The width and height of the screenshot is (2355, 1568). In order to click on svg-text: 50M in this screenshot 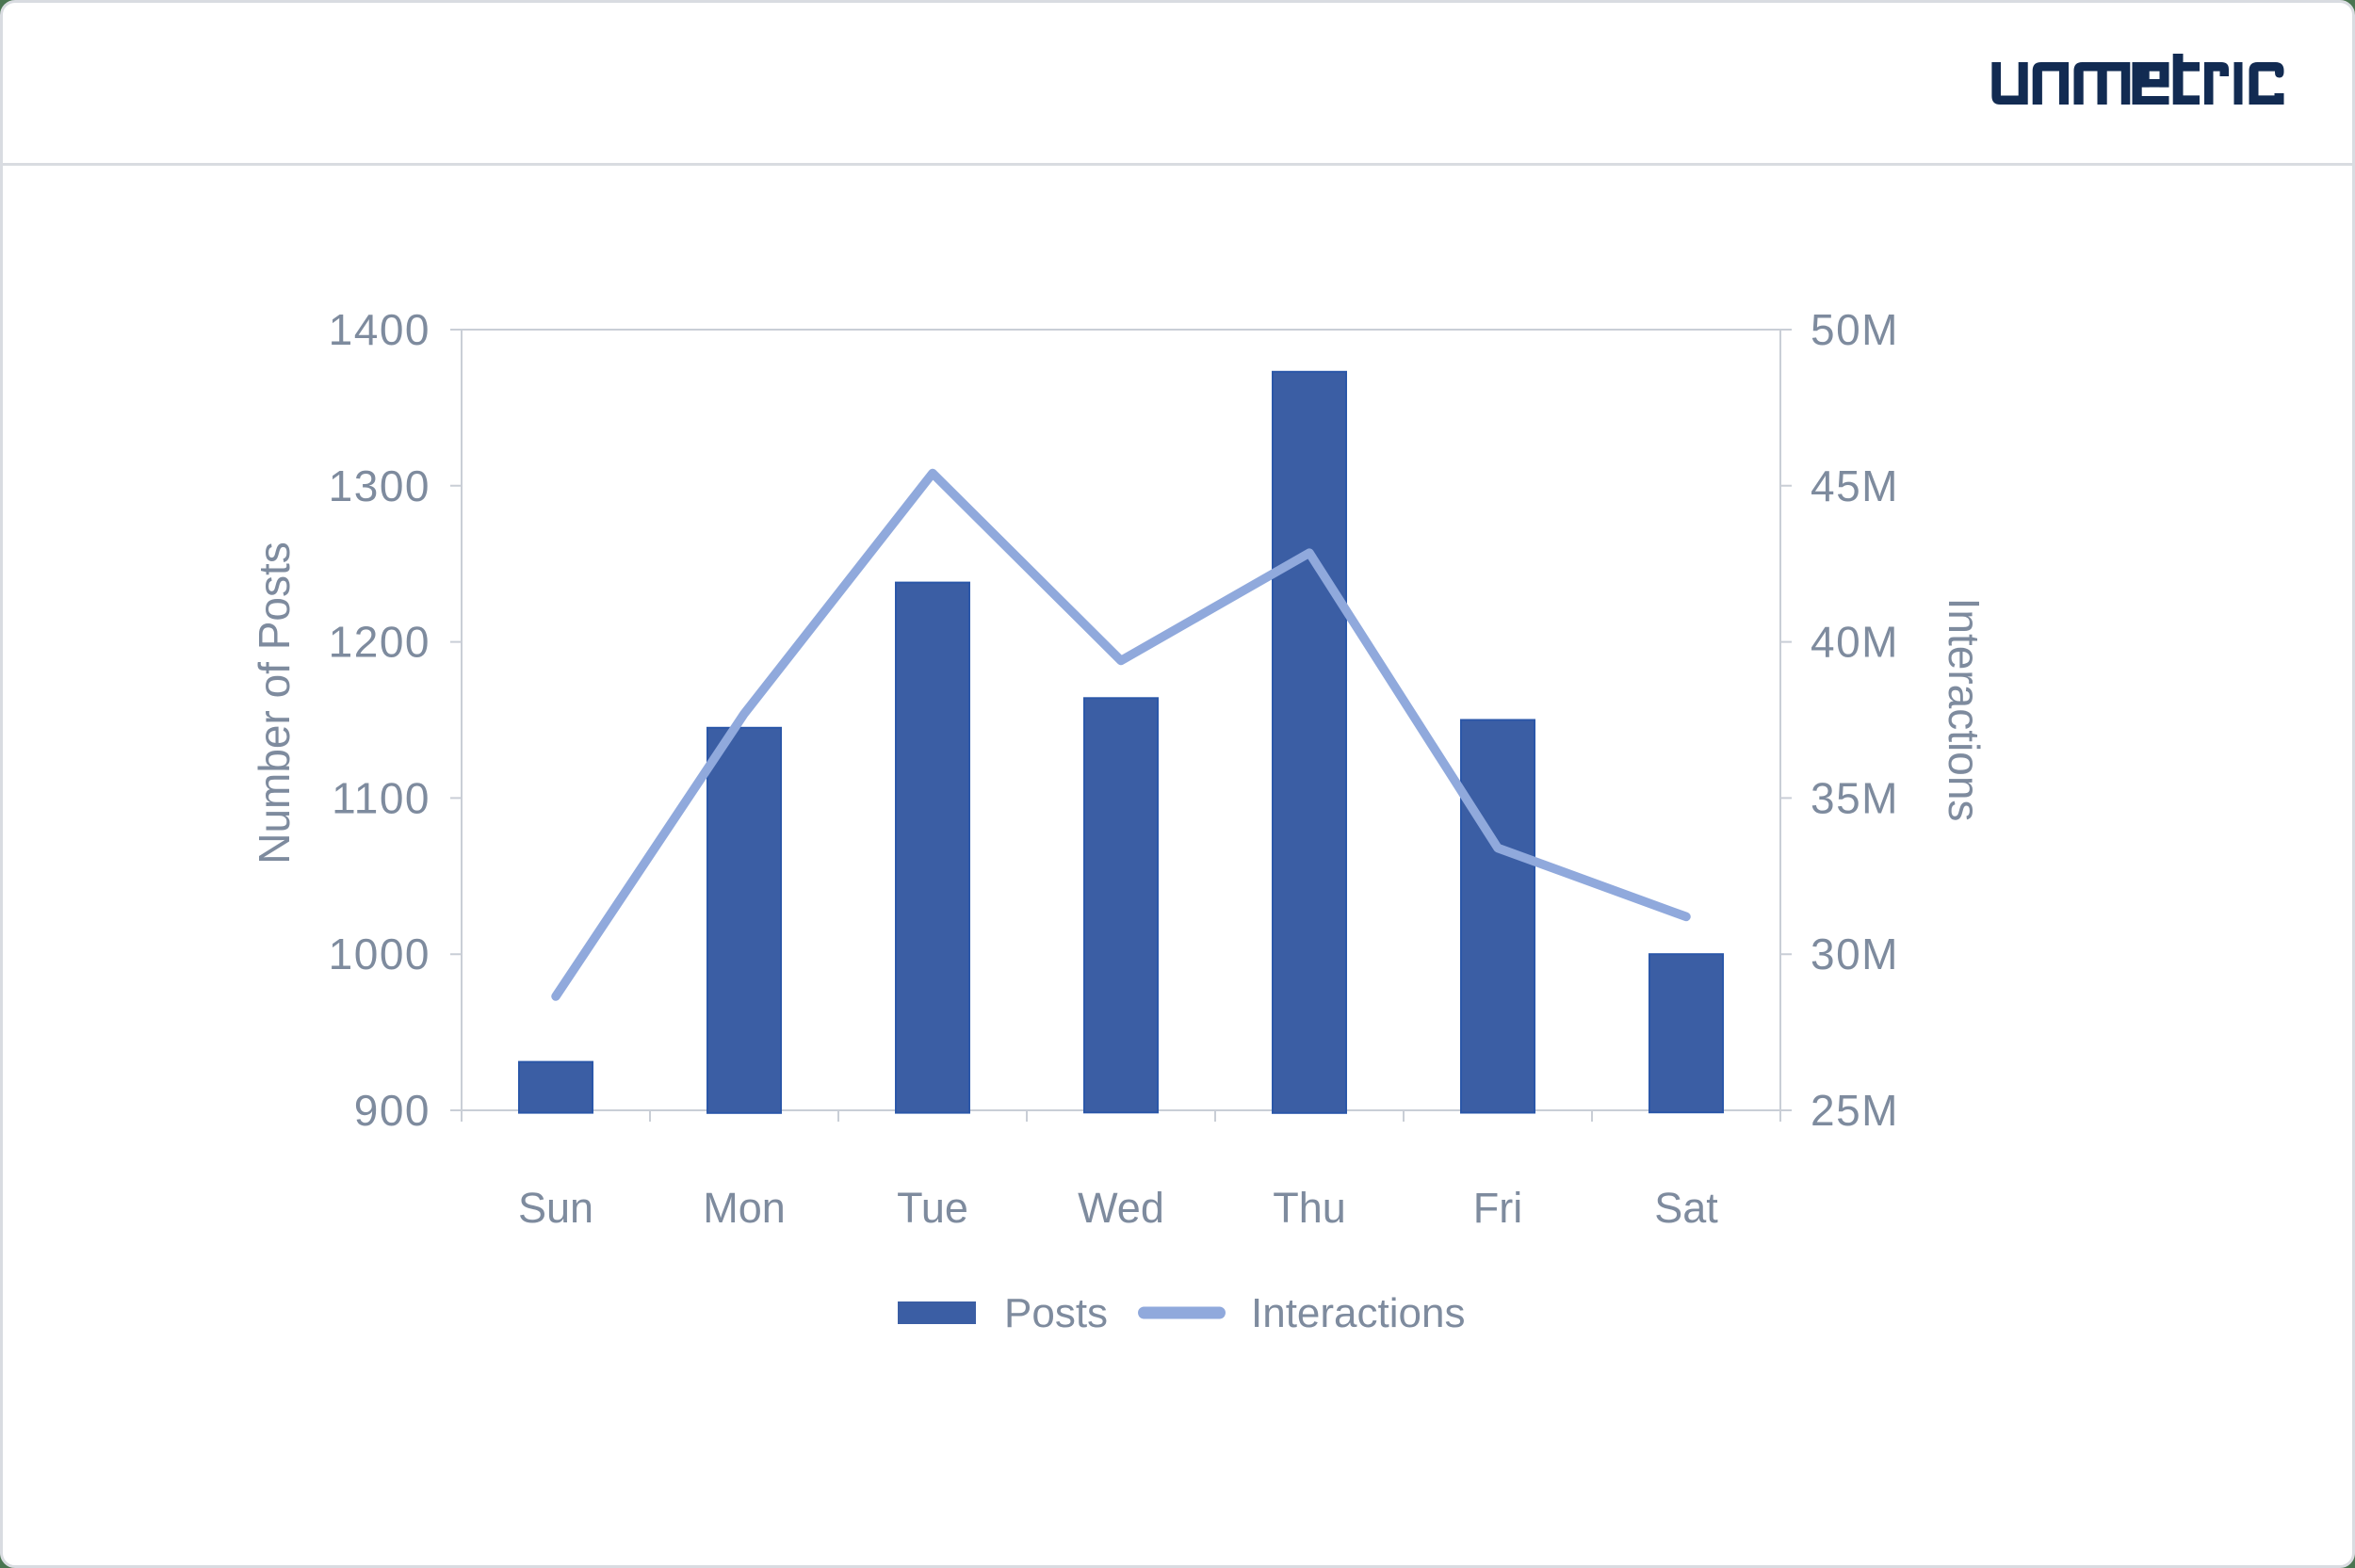, I will do `click(1855, 329)`.